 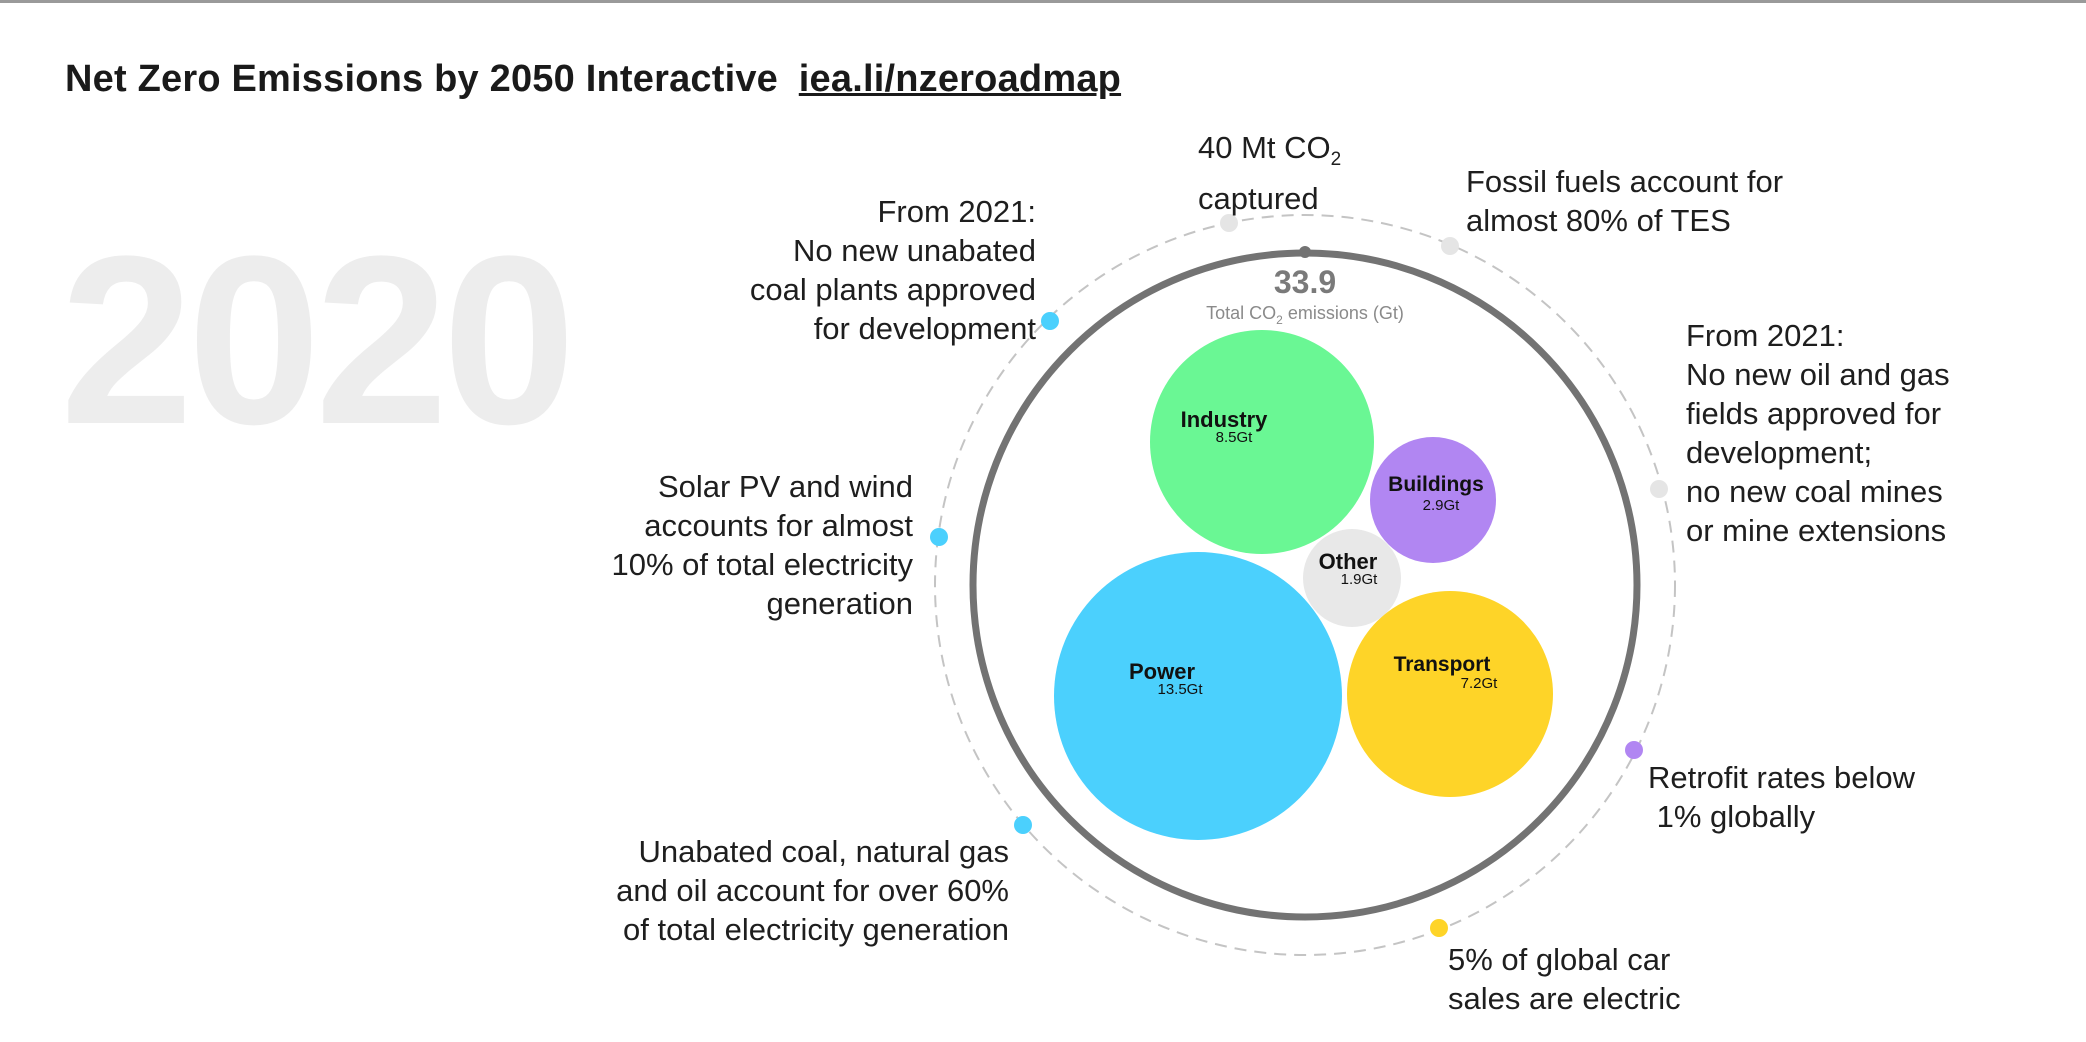 What do you see at coordinates (1348, 561) in the screenshot?
I see `bubble-other-name: Other` at bounding box center [1348, 561].